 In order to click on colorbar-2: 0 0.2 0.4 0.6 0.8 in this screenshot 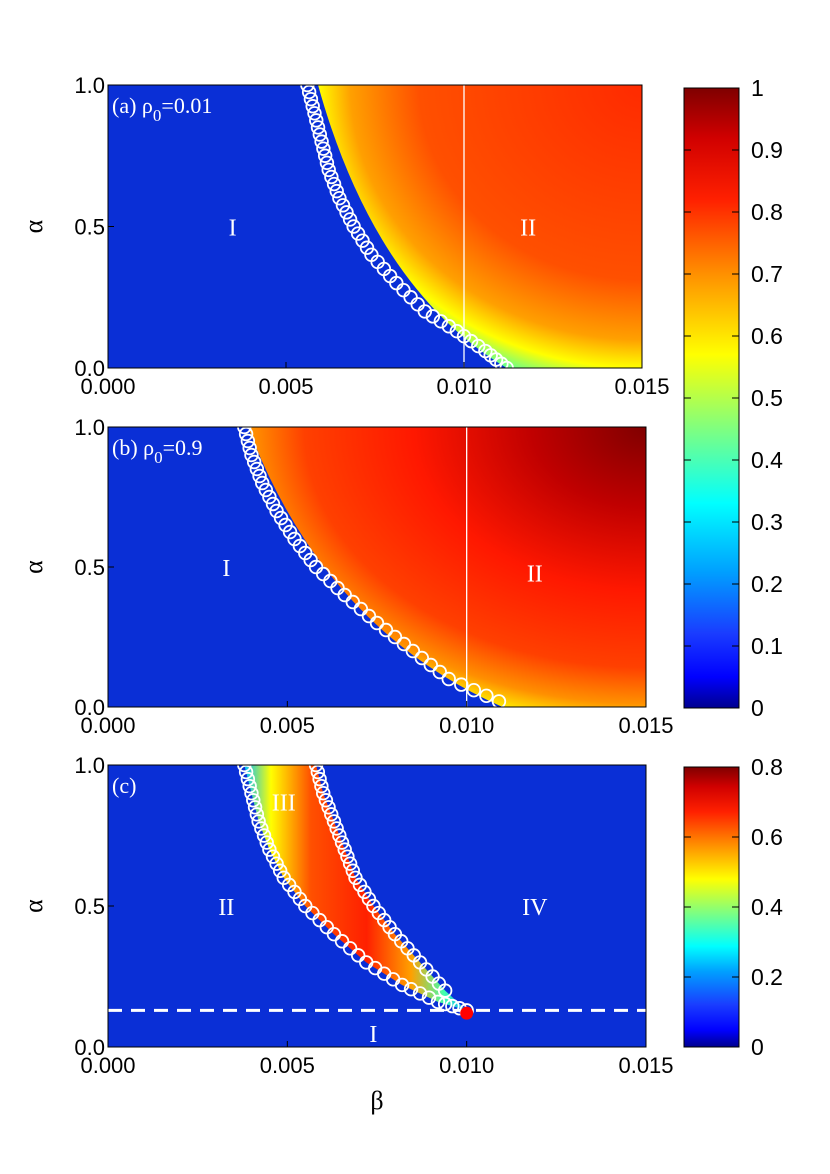, I will do `click(733, 907)`.